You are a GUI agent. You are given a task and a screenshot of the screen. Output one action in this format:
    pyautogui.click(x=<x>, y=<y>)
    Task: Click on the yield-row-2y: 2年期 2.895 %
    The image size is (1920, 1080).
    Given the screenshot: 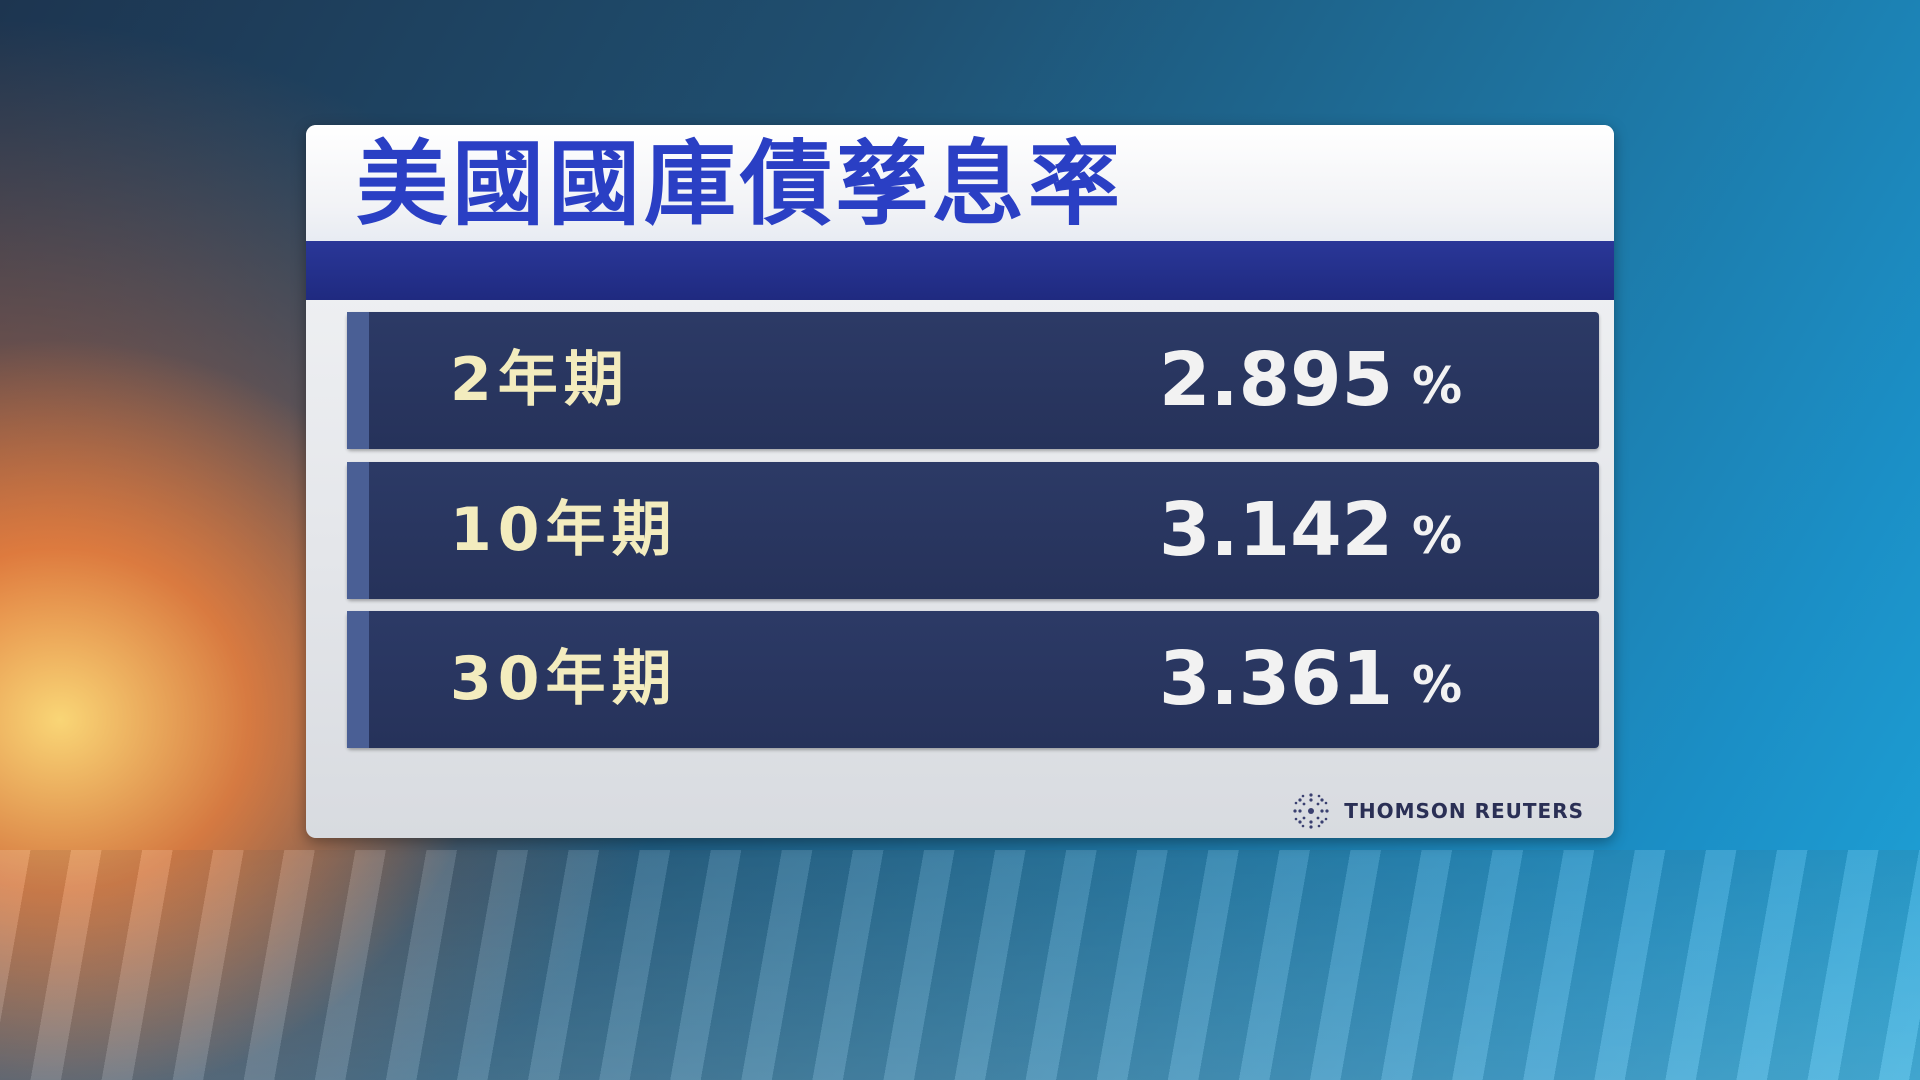 What is the action you would take?
    pyautogui.click(x=973, y=380)
    